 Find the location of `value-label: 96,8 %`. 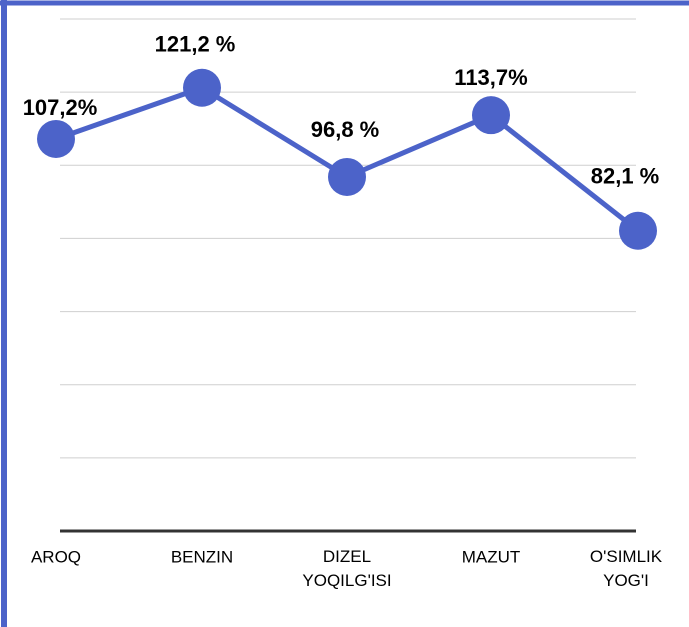

value-label: 96,8 % is located at coordinates (345, 129).